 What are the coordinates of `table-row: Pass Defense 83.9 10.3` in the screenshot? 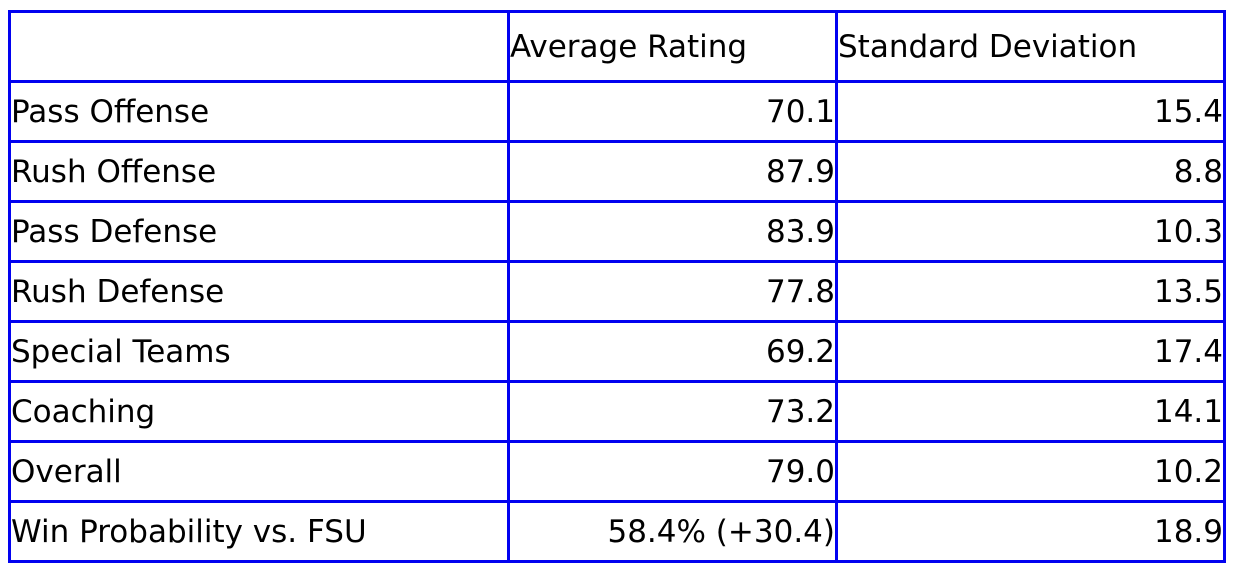 It's located at (617, 231).